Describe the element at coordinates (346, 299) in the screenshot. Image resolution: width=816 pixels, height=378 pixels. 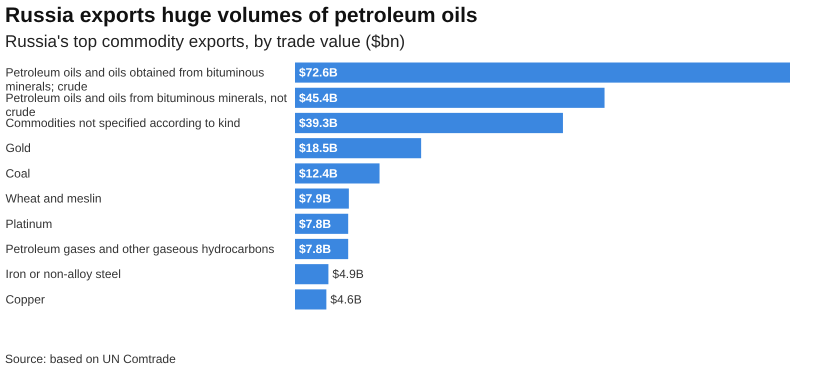
I see `data-label: $4.6B` at that location.